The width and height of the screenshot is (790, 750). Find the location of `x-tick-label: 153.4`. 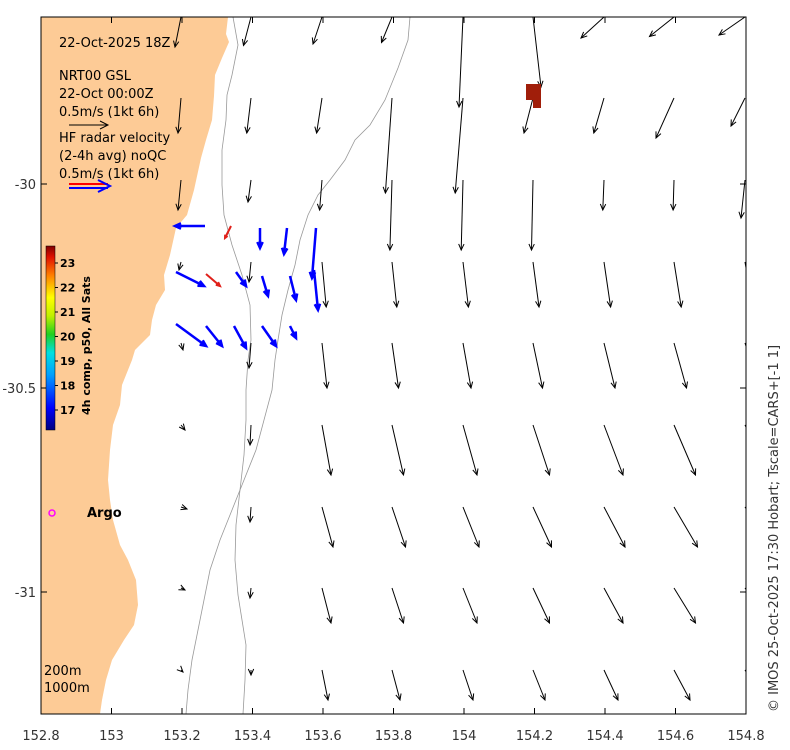

x-tick-label: 153.4 is located at coordinates (252, 736).